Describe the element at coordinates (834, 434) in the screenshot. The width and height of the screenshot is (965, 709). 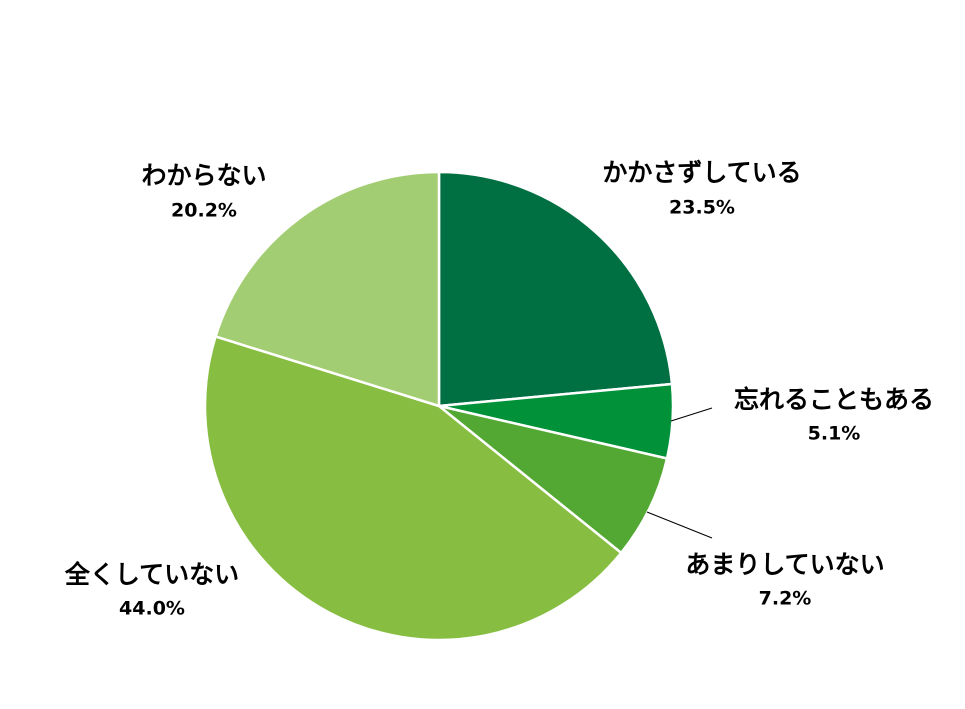
I see `slice-value-label-2: 5.1%` at that location.